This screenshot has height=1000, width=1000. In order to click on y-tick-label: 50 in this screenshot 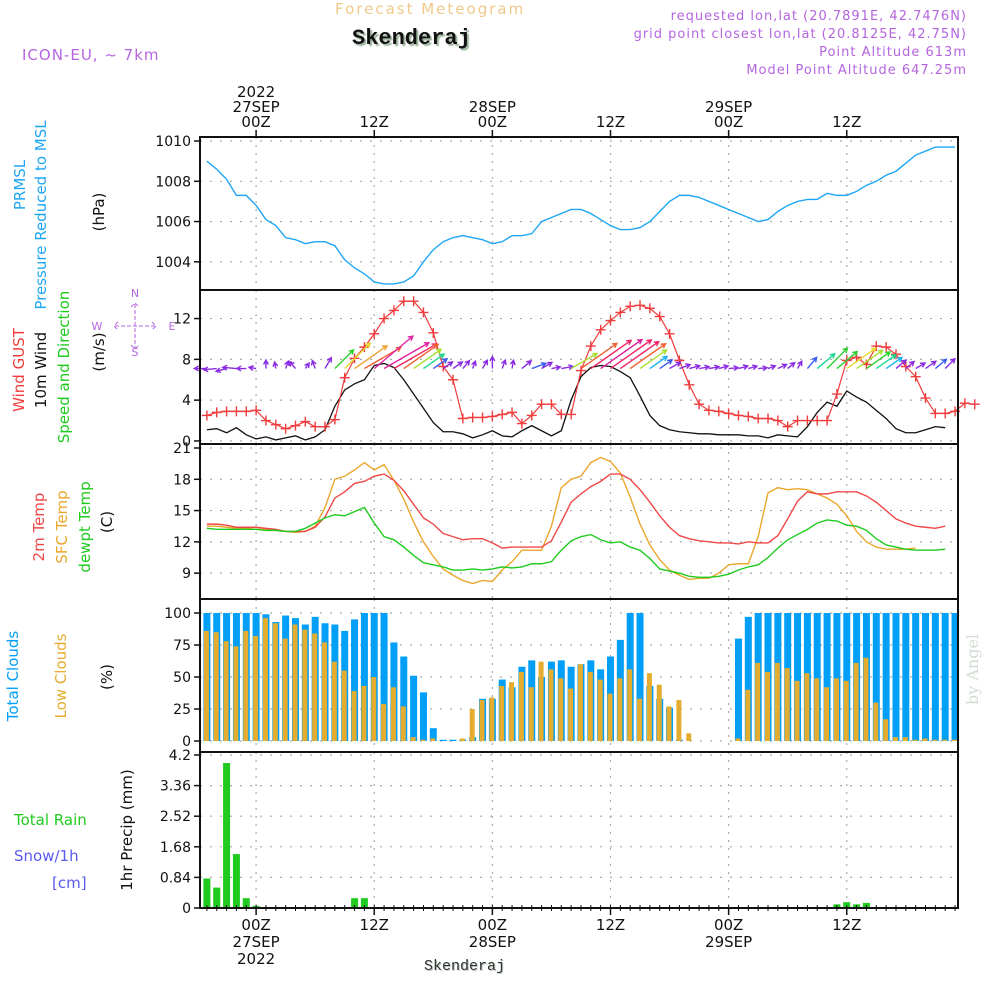, I will do `click(182, 678)`.